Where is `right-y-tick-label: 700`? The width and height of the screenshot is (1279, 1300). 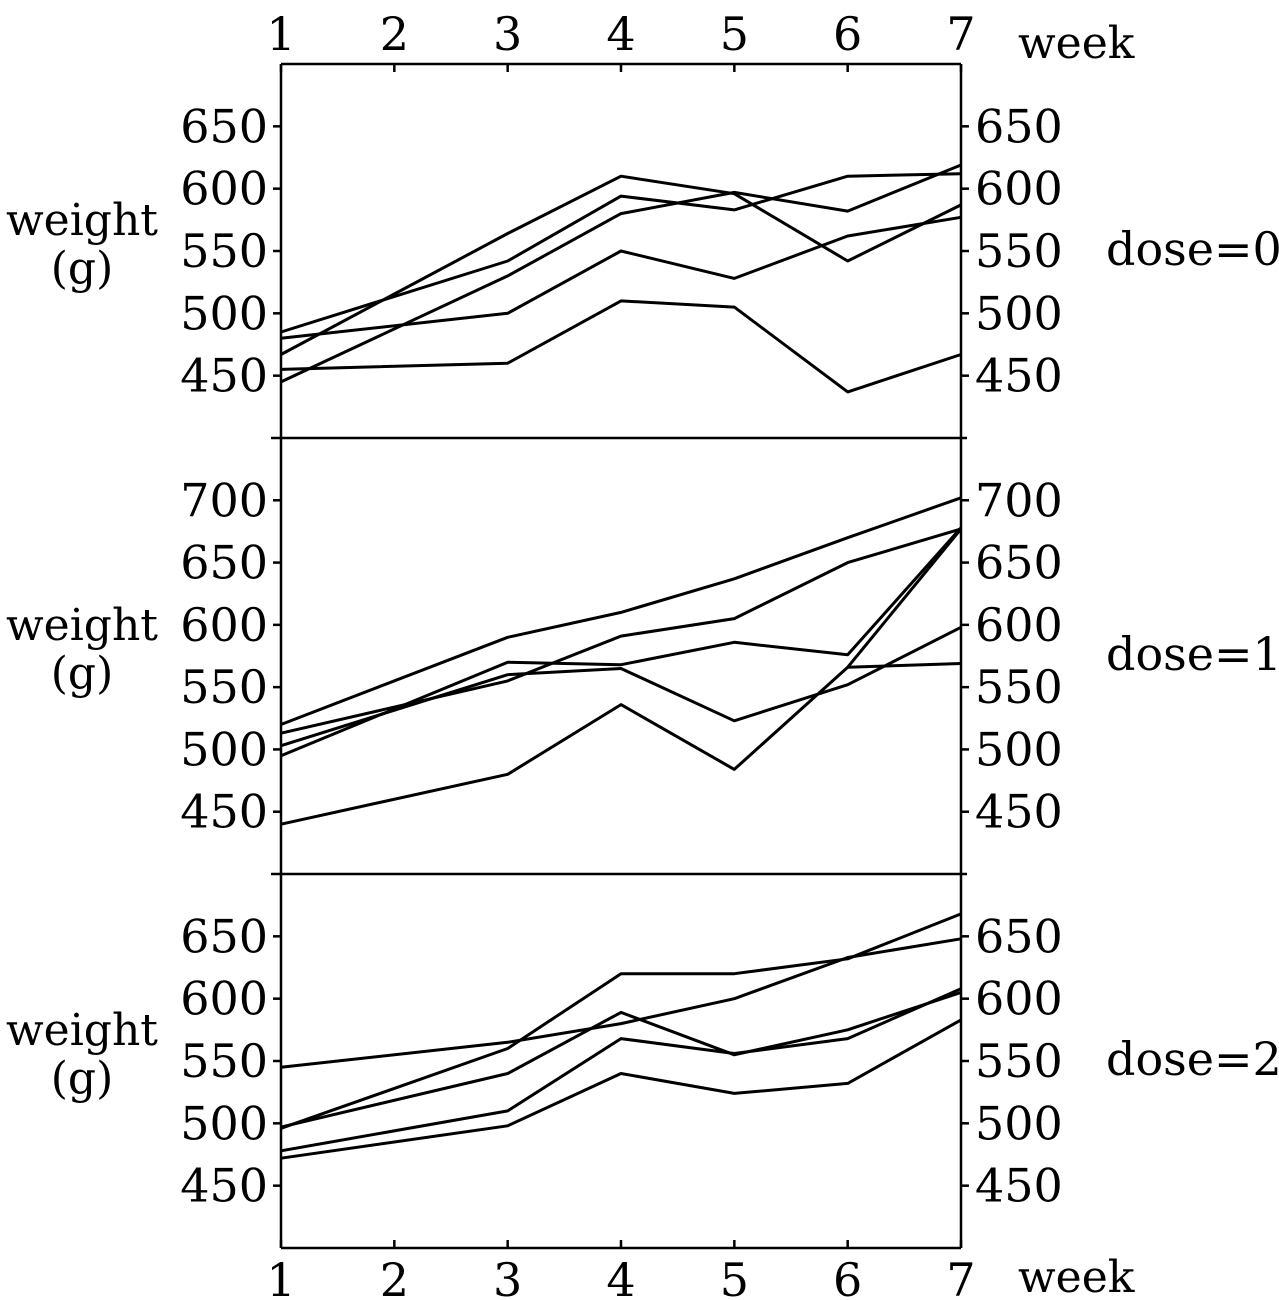
right-y-tick-label: 700 is located at coordinates (1019, 500).